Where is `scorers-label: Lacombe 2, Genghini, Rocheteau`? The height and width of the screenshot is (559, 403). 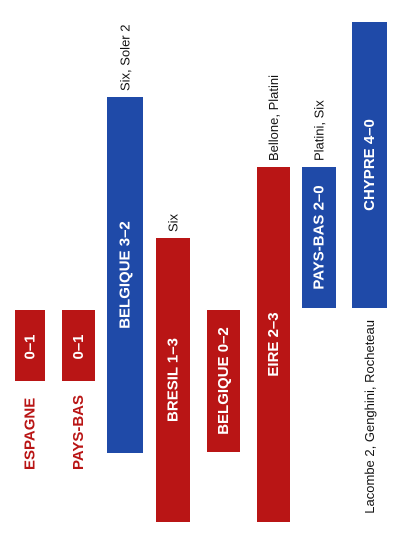 scorers-label: Lacombe 2, Genghini, Rocheteau is located at coordinates (369, 417).